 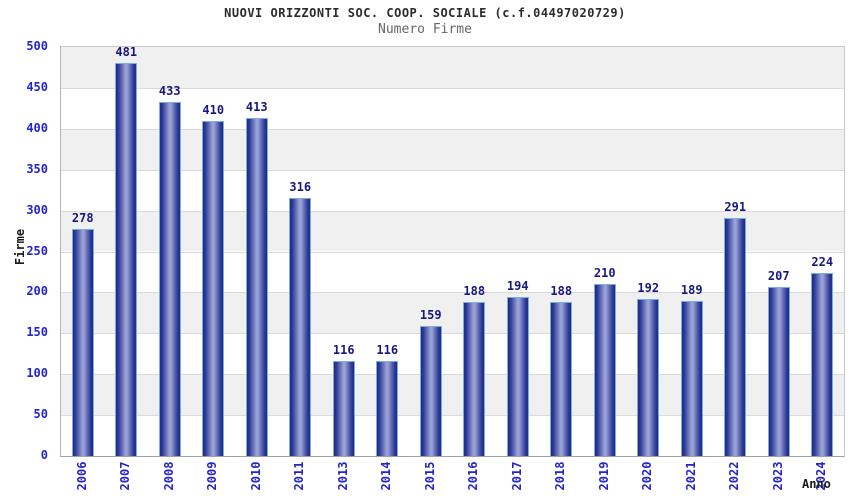 I want to click on bar-value-label: 207, so click(x=778, y=275).